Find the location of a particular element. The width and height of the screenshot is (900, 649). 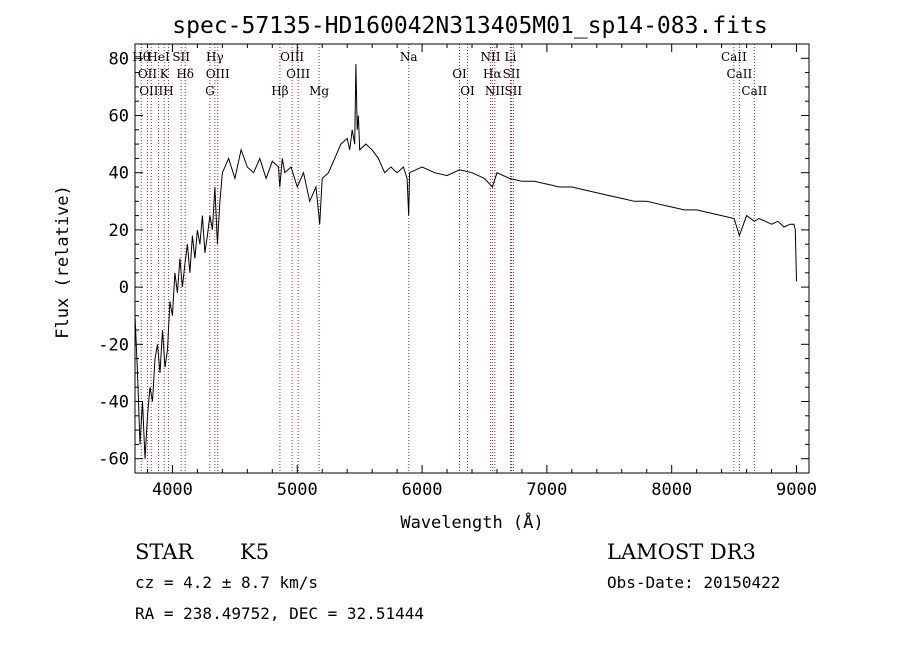

line-label-19: Hα is located at coordinates (492, 74).